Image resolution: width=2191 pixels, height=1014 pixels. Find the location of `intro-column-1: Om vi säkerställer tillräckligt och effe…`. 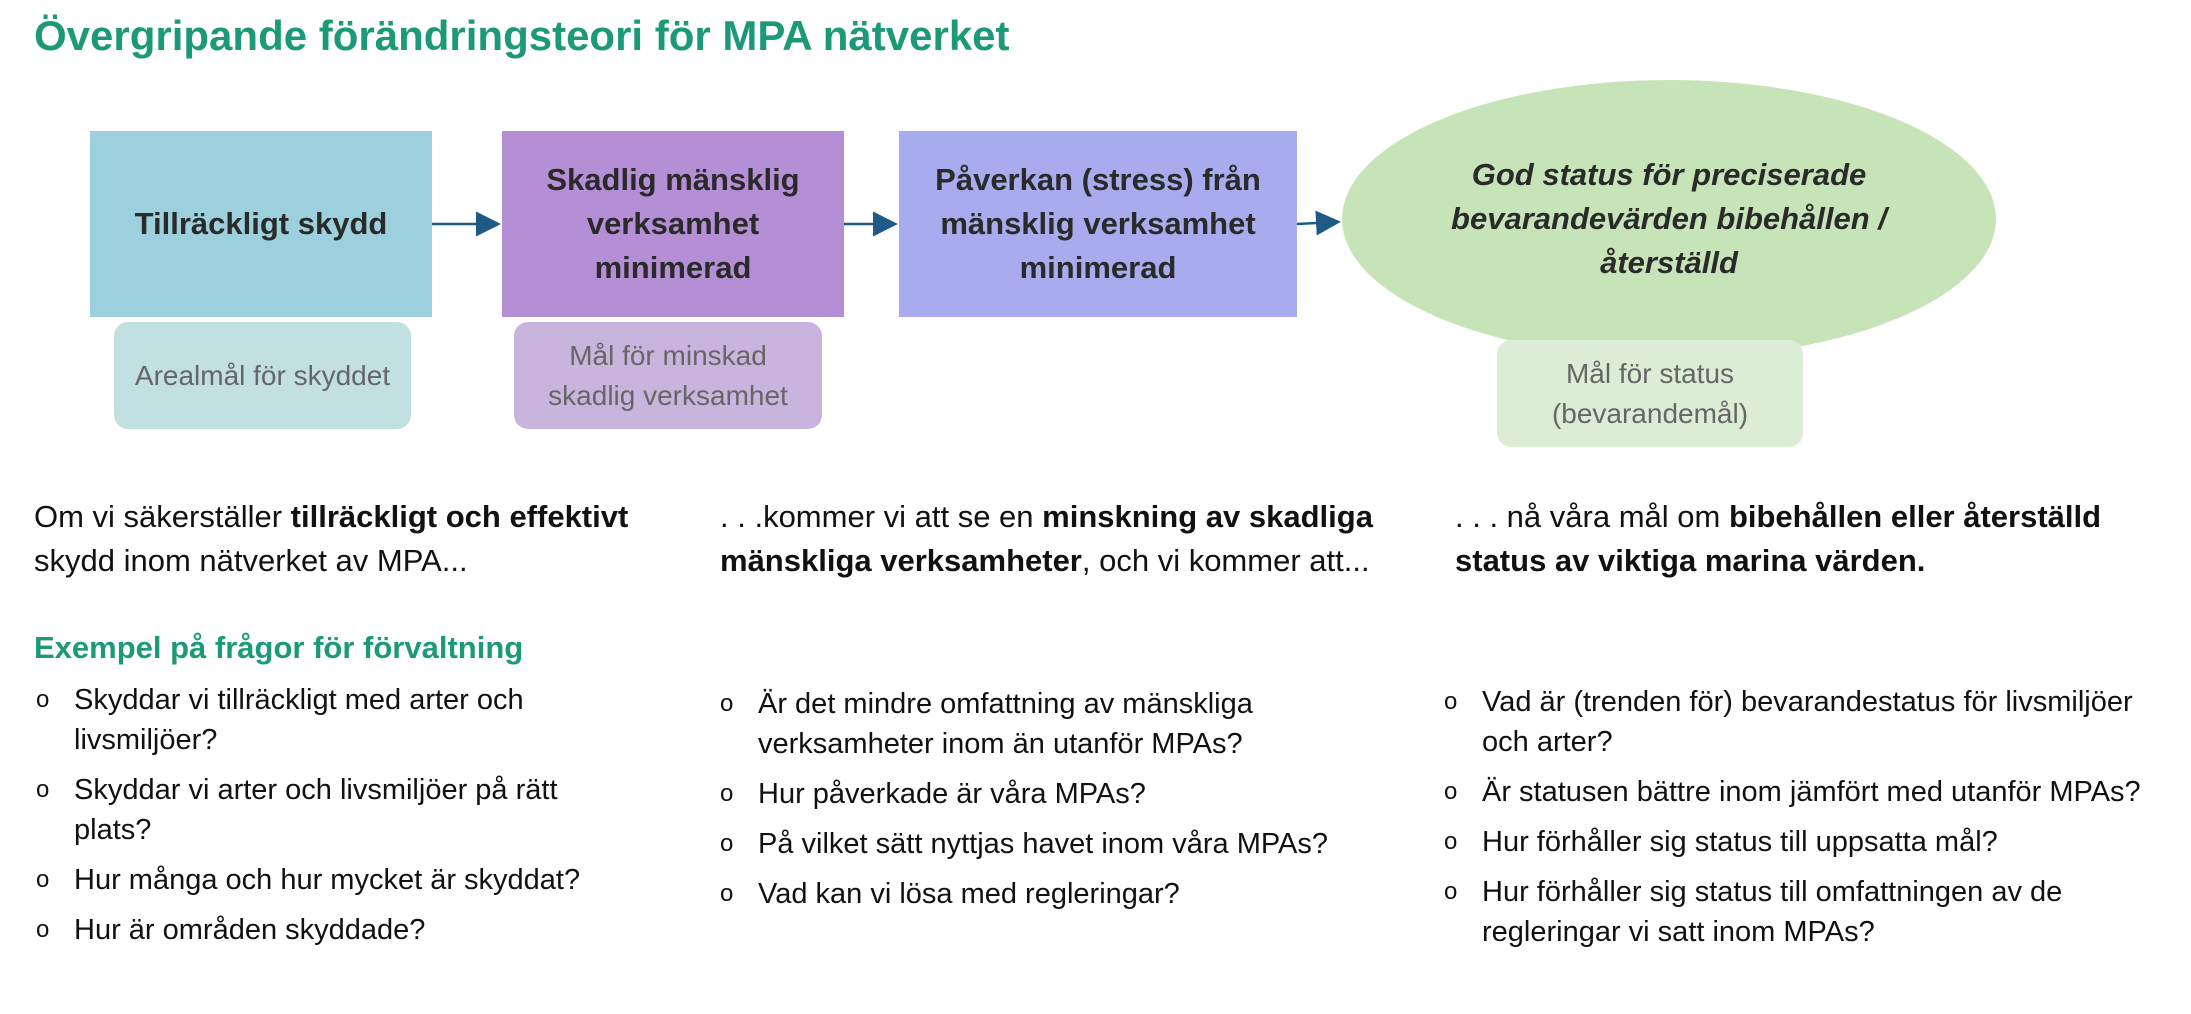

intro-column-1: Om vi säkerställer tillräckligt och effe… is located at coordinates (354, 539).